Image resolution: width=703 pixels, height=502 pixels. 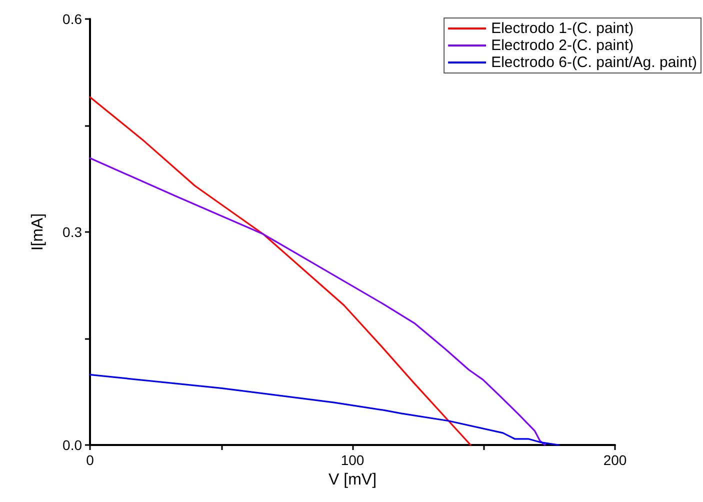 What do you see at coordinates (324, 410) in the screenshot?
I see `line-series` at bounding box center [324, 410].